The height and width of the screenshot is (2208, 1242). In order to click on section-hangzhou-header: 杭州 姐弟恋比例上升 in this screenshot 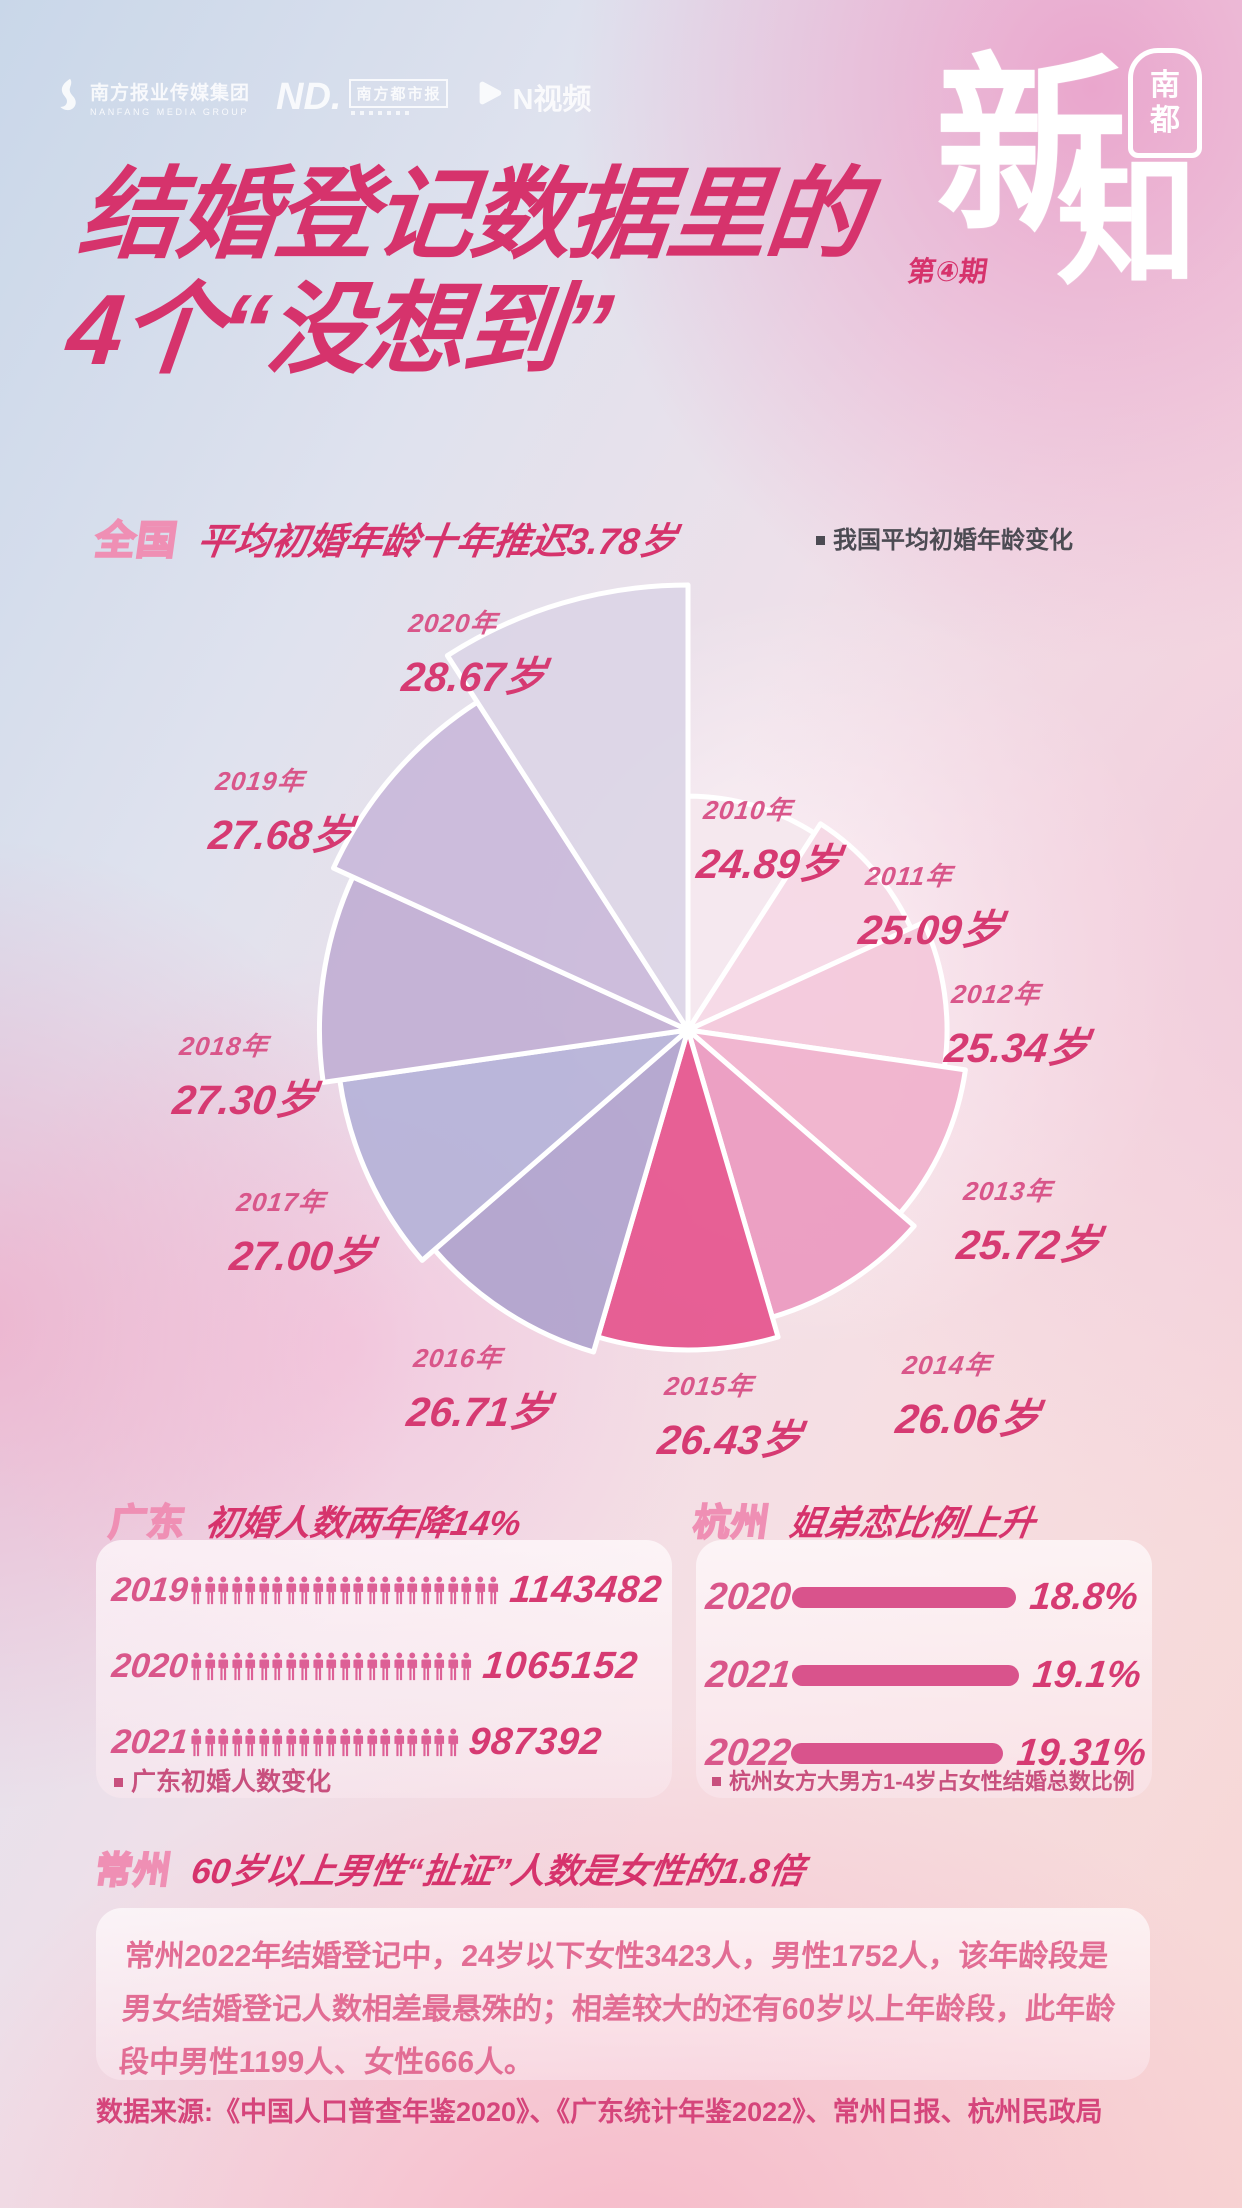, I will do `click(864, 1519)`.